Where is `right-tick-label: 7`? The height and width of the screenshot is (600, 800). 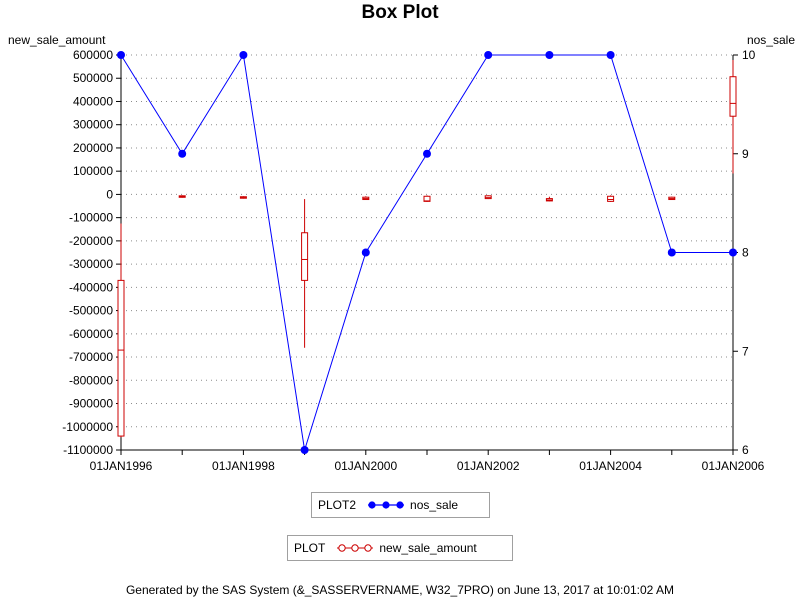
right-tick-label: 7 is located at coordinates (745, 351).